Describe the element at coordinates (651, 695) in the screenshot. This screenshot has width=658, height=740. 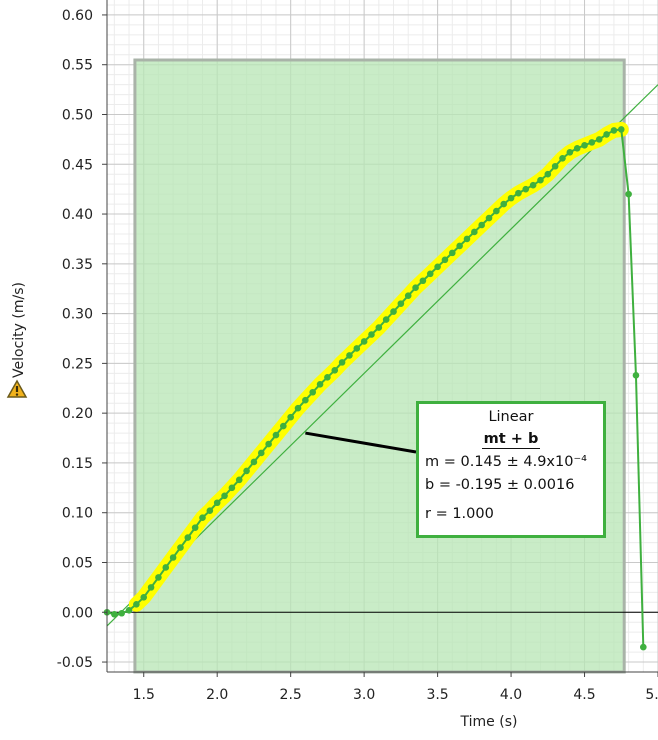
I see `x-tick-label: 5.` at that location.